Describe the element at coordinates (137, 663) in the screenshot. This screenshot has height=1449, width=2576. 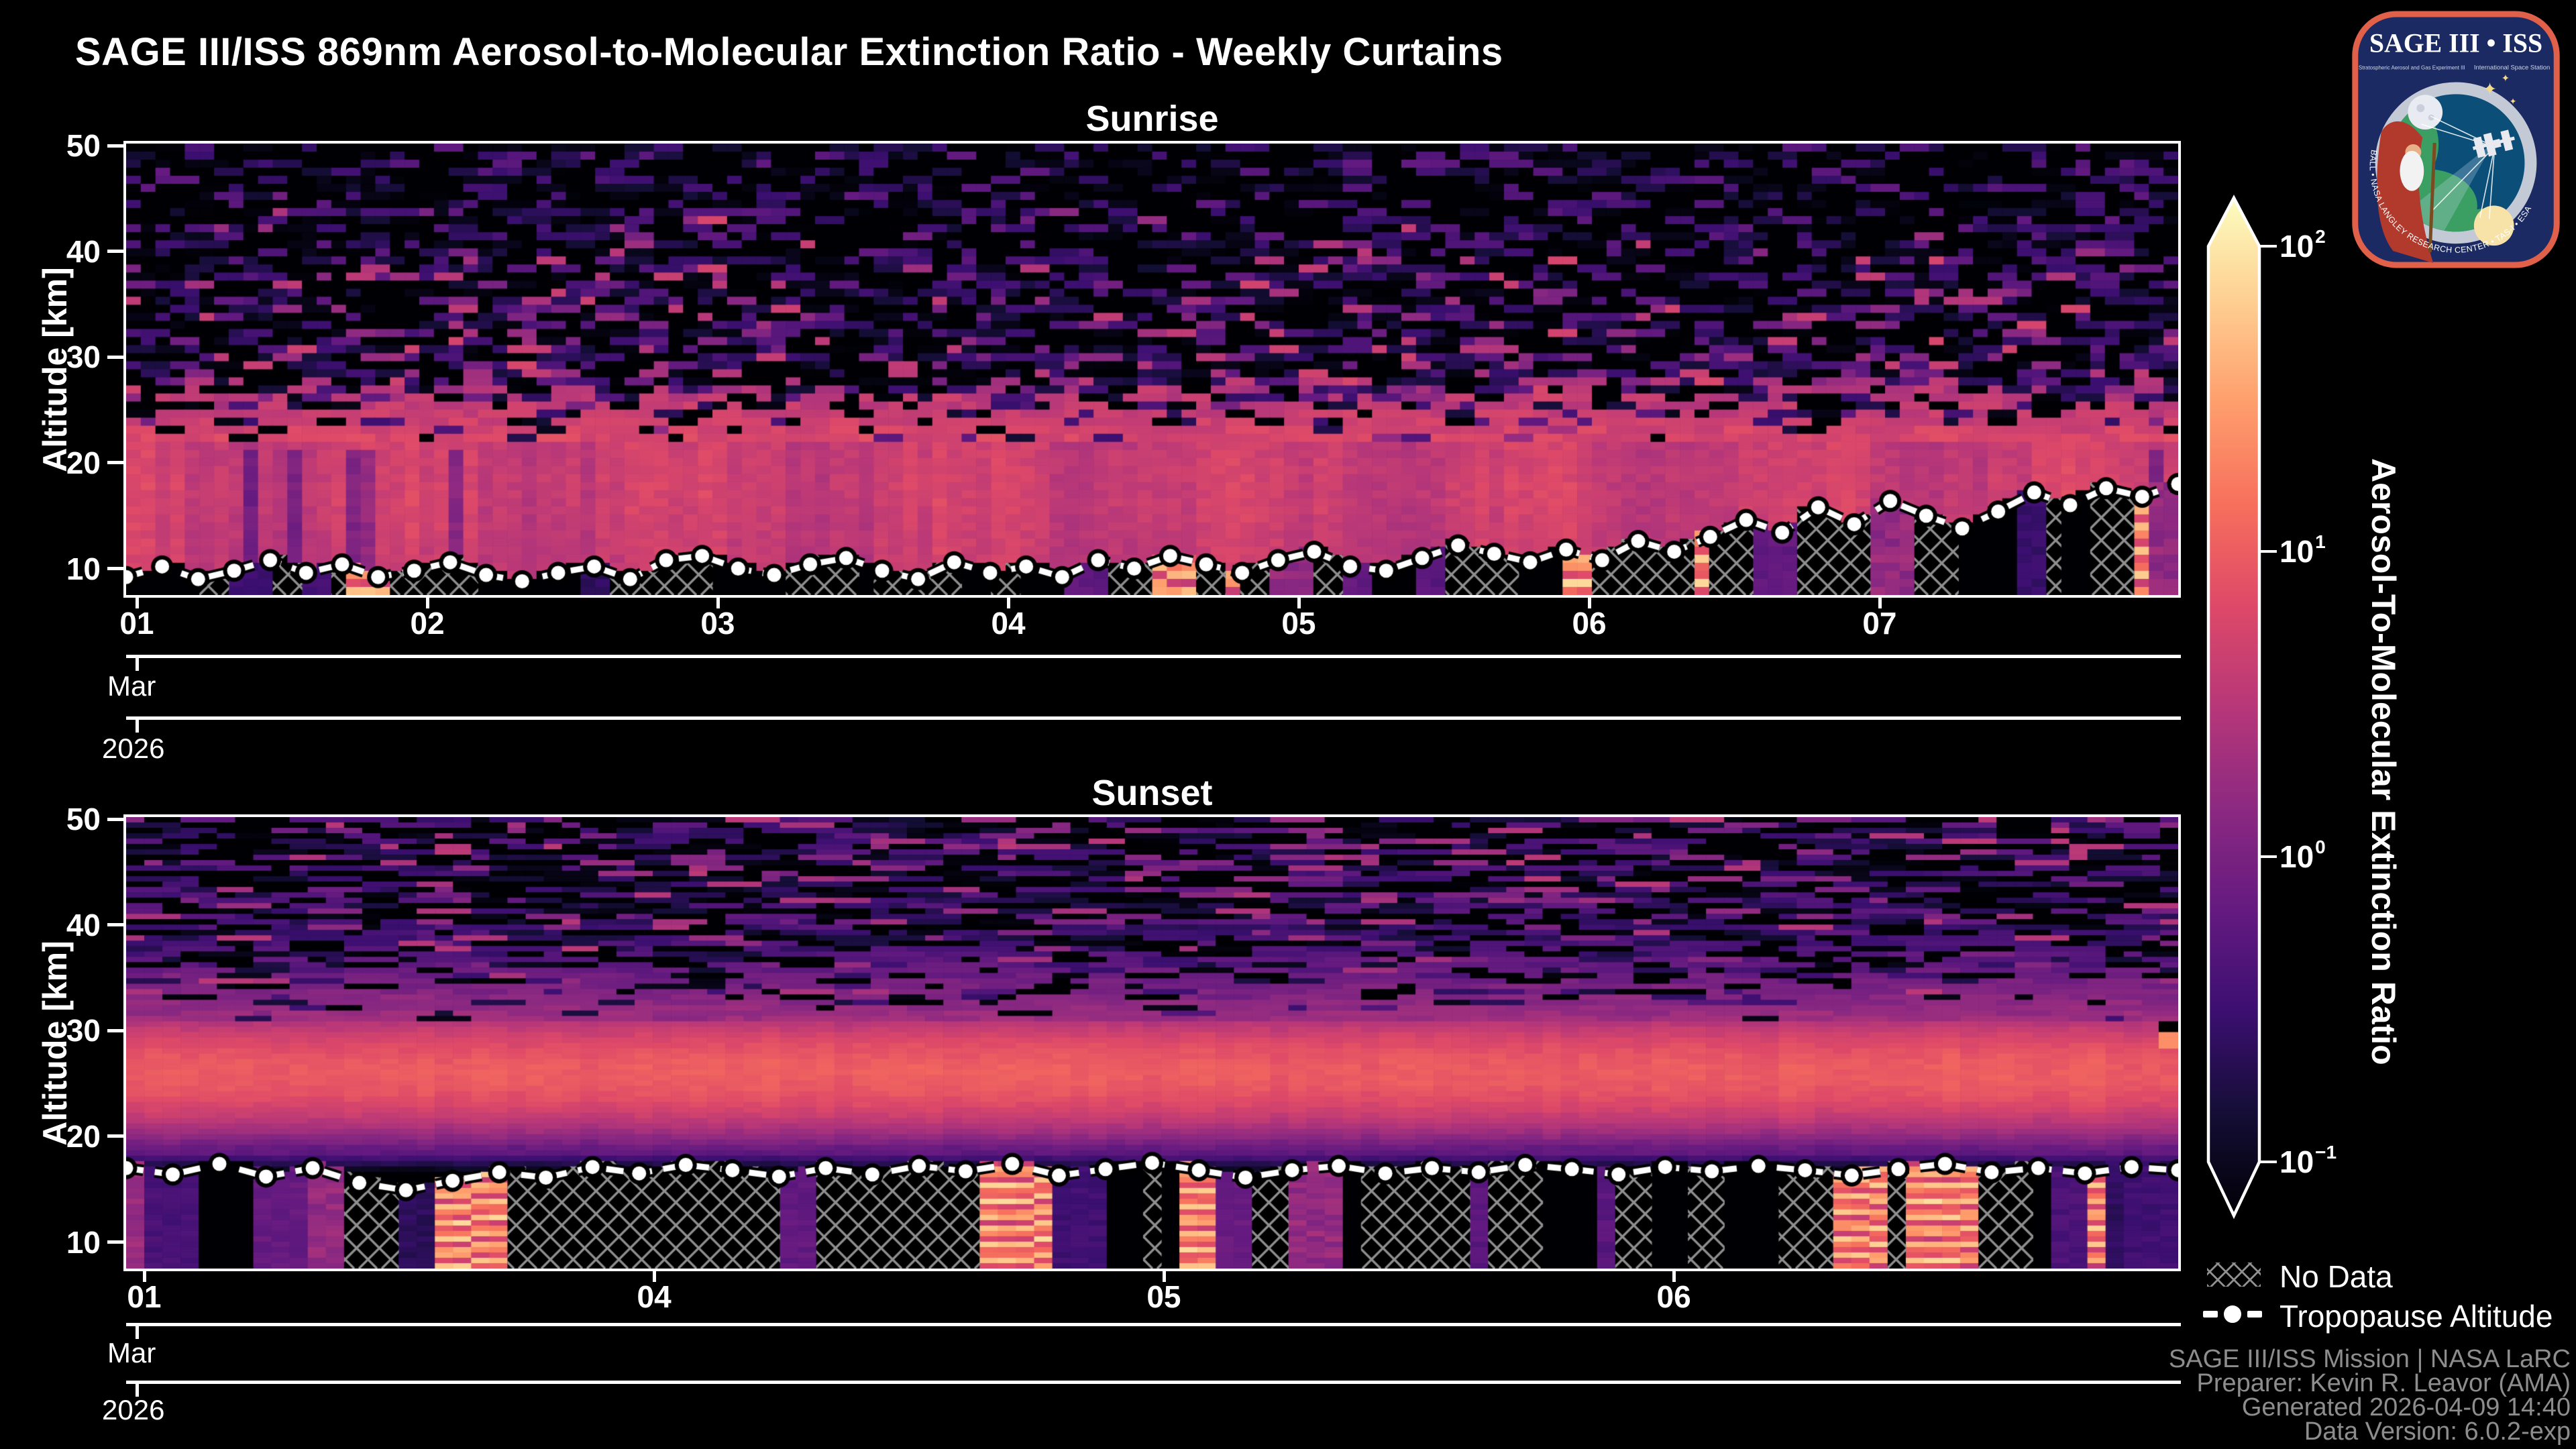
I see `sunrise-month-axis-tick` at that location.